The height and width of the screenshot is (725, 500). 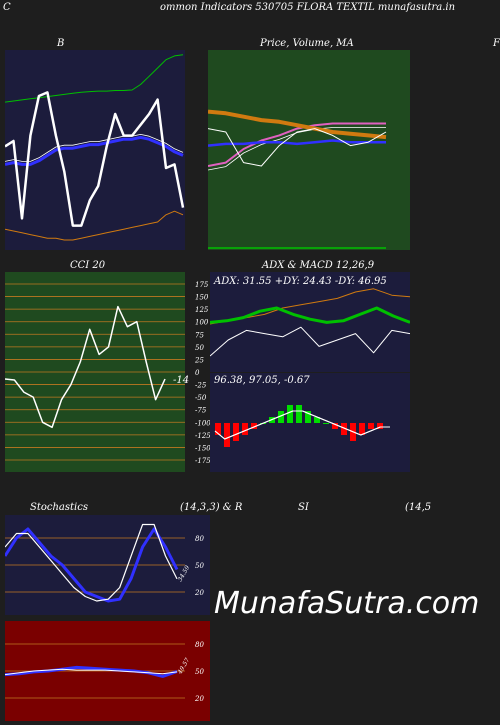 I want to click on stoch-tick-label: 20, so click(x=199, y=593).